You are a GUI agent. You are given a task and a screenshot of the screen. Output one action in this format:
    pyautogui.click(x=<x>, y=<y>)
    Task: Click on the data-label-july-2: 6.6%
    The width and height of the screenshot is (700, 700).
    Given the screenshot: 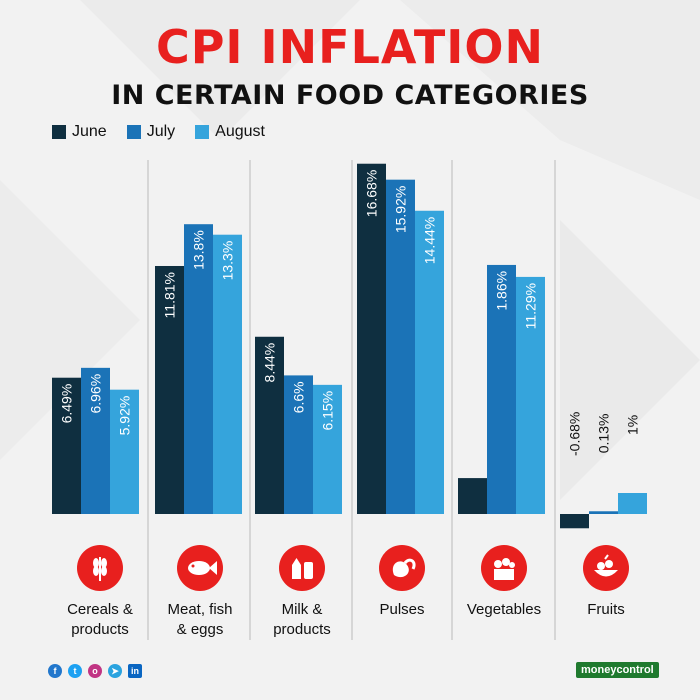 What is the action you would take?
    pyautogui.click(x=299, y=397)
    